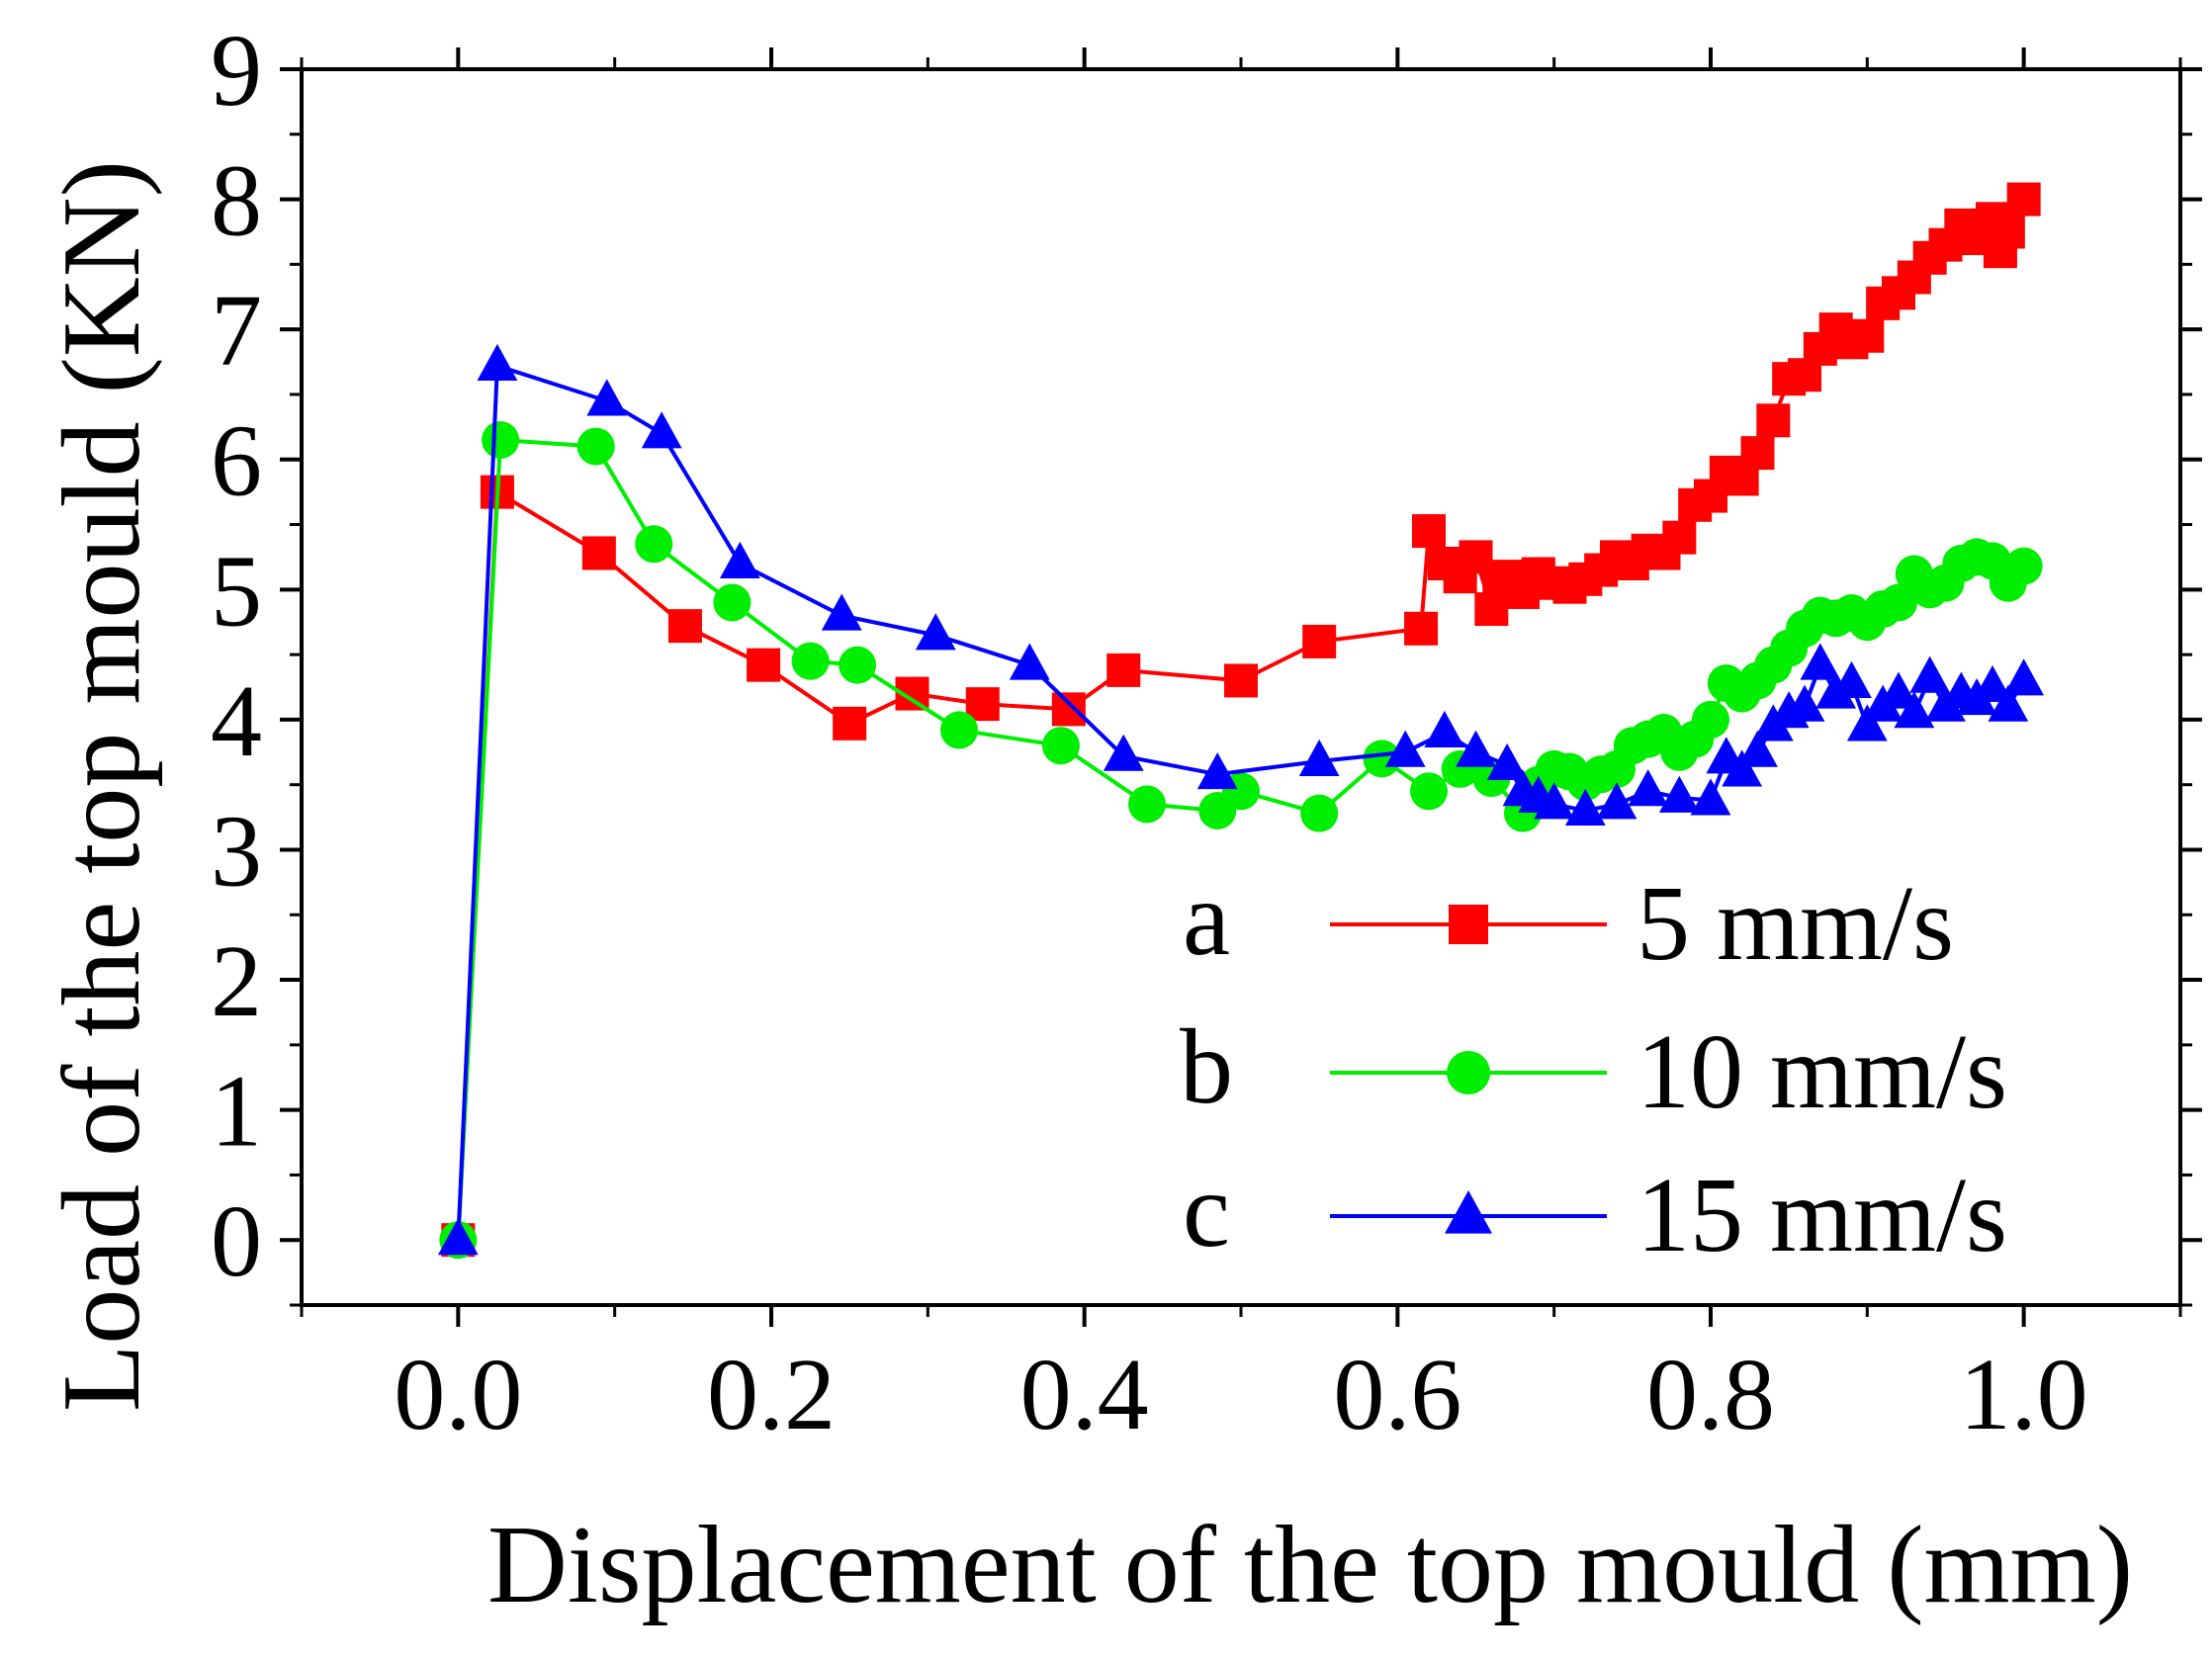 This screenshot has height=1660, width=2212. What do you see at coordinates (1796, 924) in the screenshot?
I see `legend-label-a: 5 mm/s` at bounding box center [1796, 924].